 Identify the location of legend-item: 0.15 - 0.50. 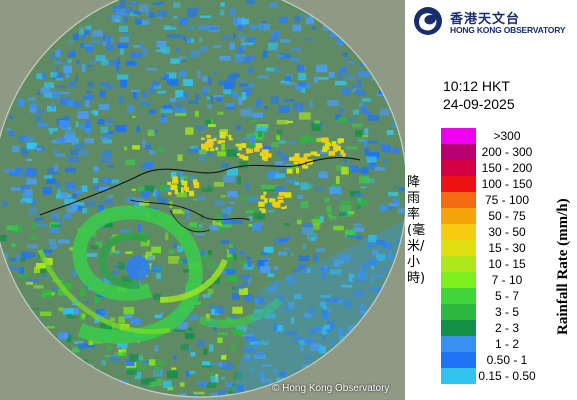
(501, 376).